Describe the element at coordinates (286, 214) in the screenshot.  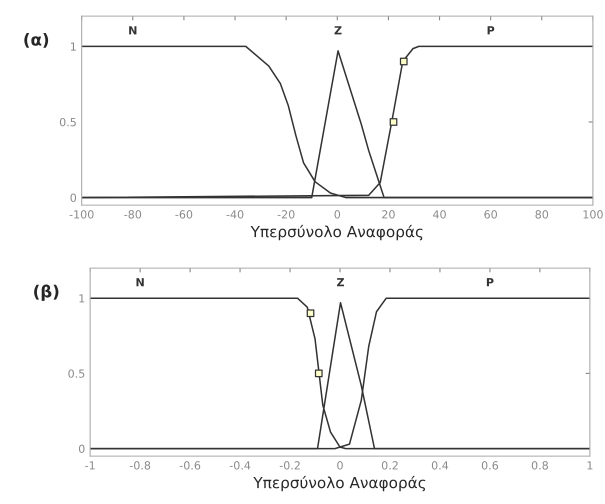
I see `x-tick-label: -20` at that location.